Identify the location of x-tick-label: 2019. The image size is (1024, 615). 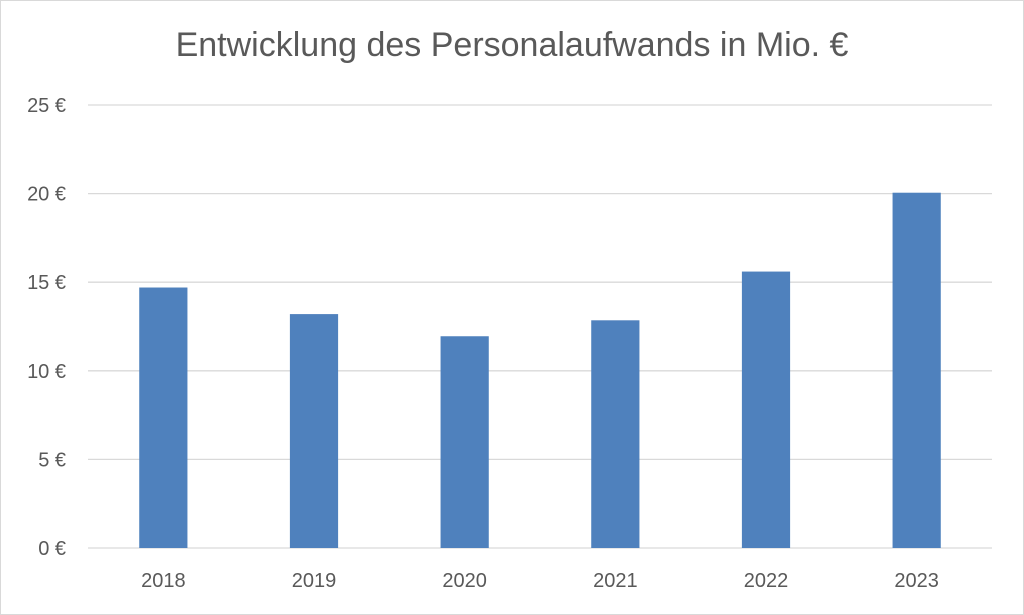
(314, 581).